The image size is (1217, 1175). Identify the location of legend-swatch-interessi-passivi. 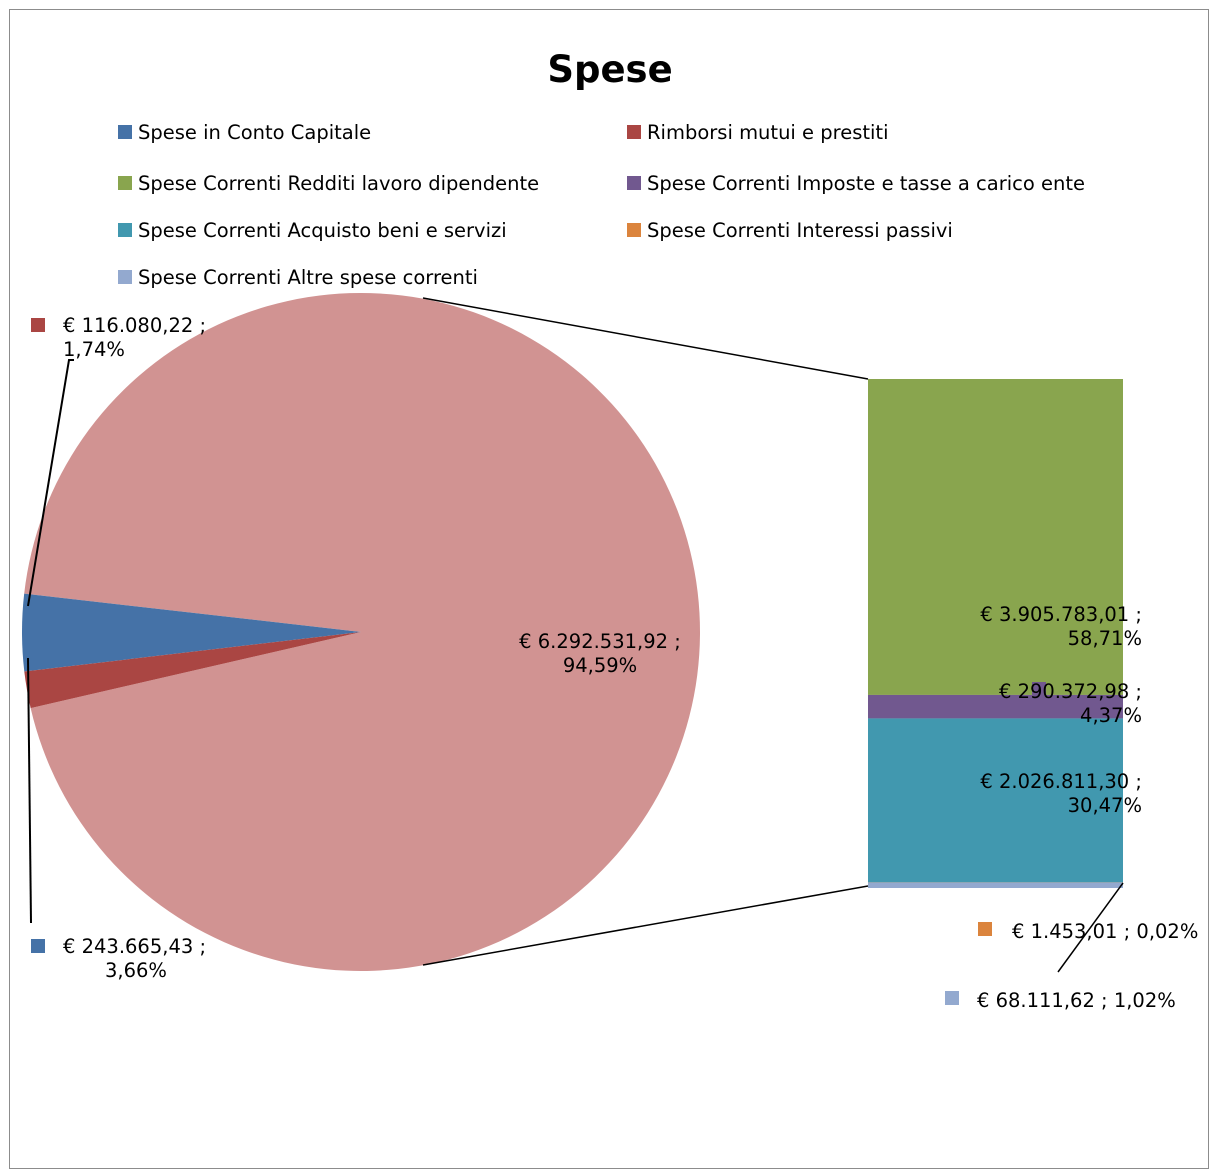
(634, 230).